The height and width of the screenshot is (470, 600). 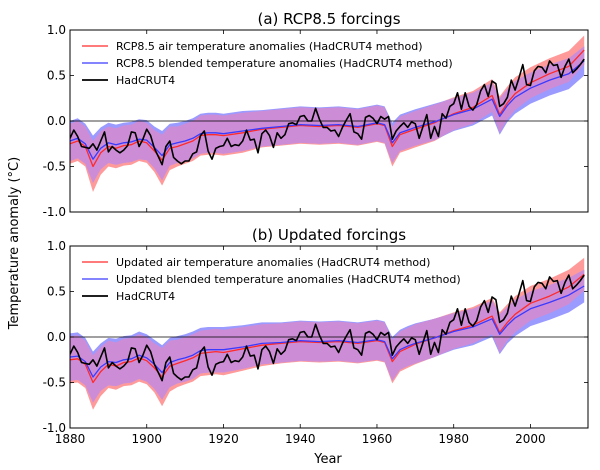 What do you see at coordinates (328, 19) in the screenshot?
I see `chart-title: (a) RCP8.5 forcings` at bounding box center [328, 19].